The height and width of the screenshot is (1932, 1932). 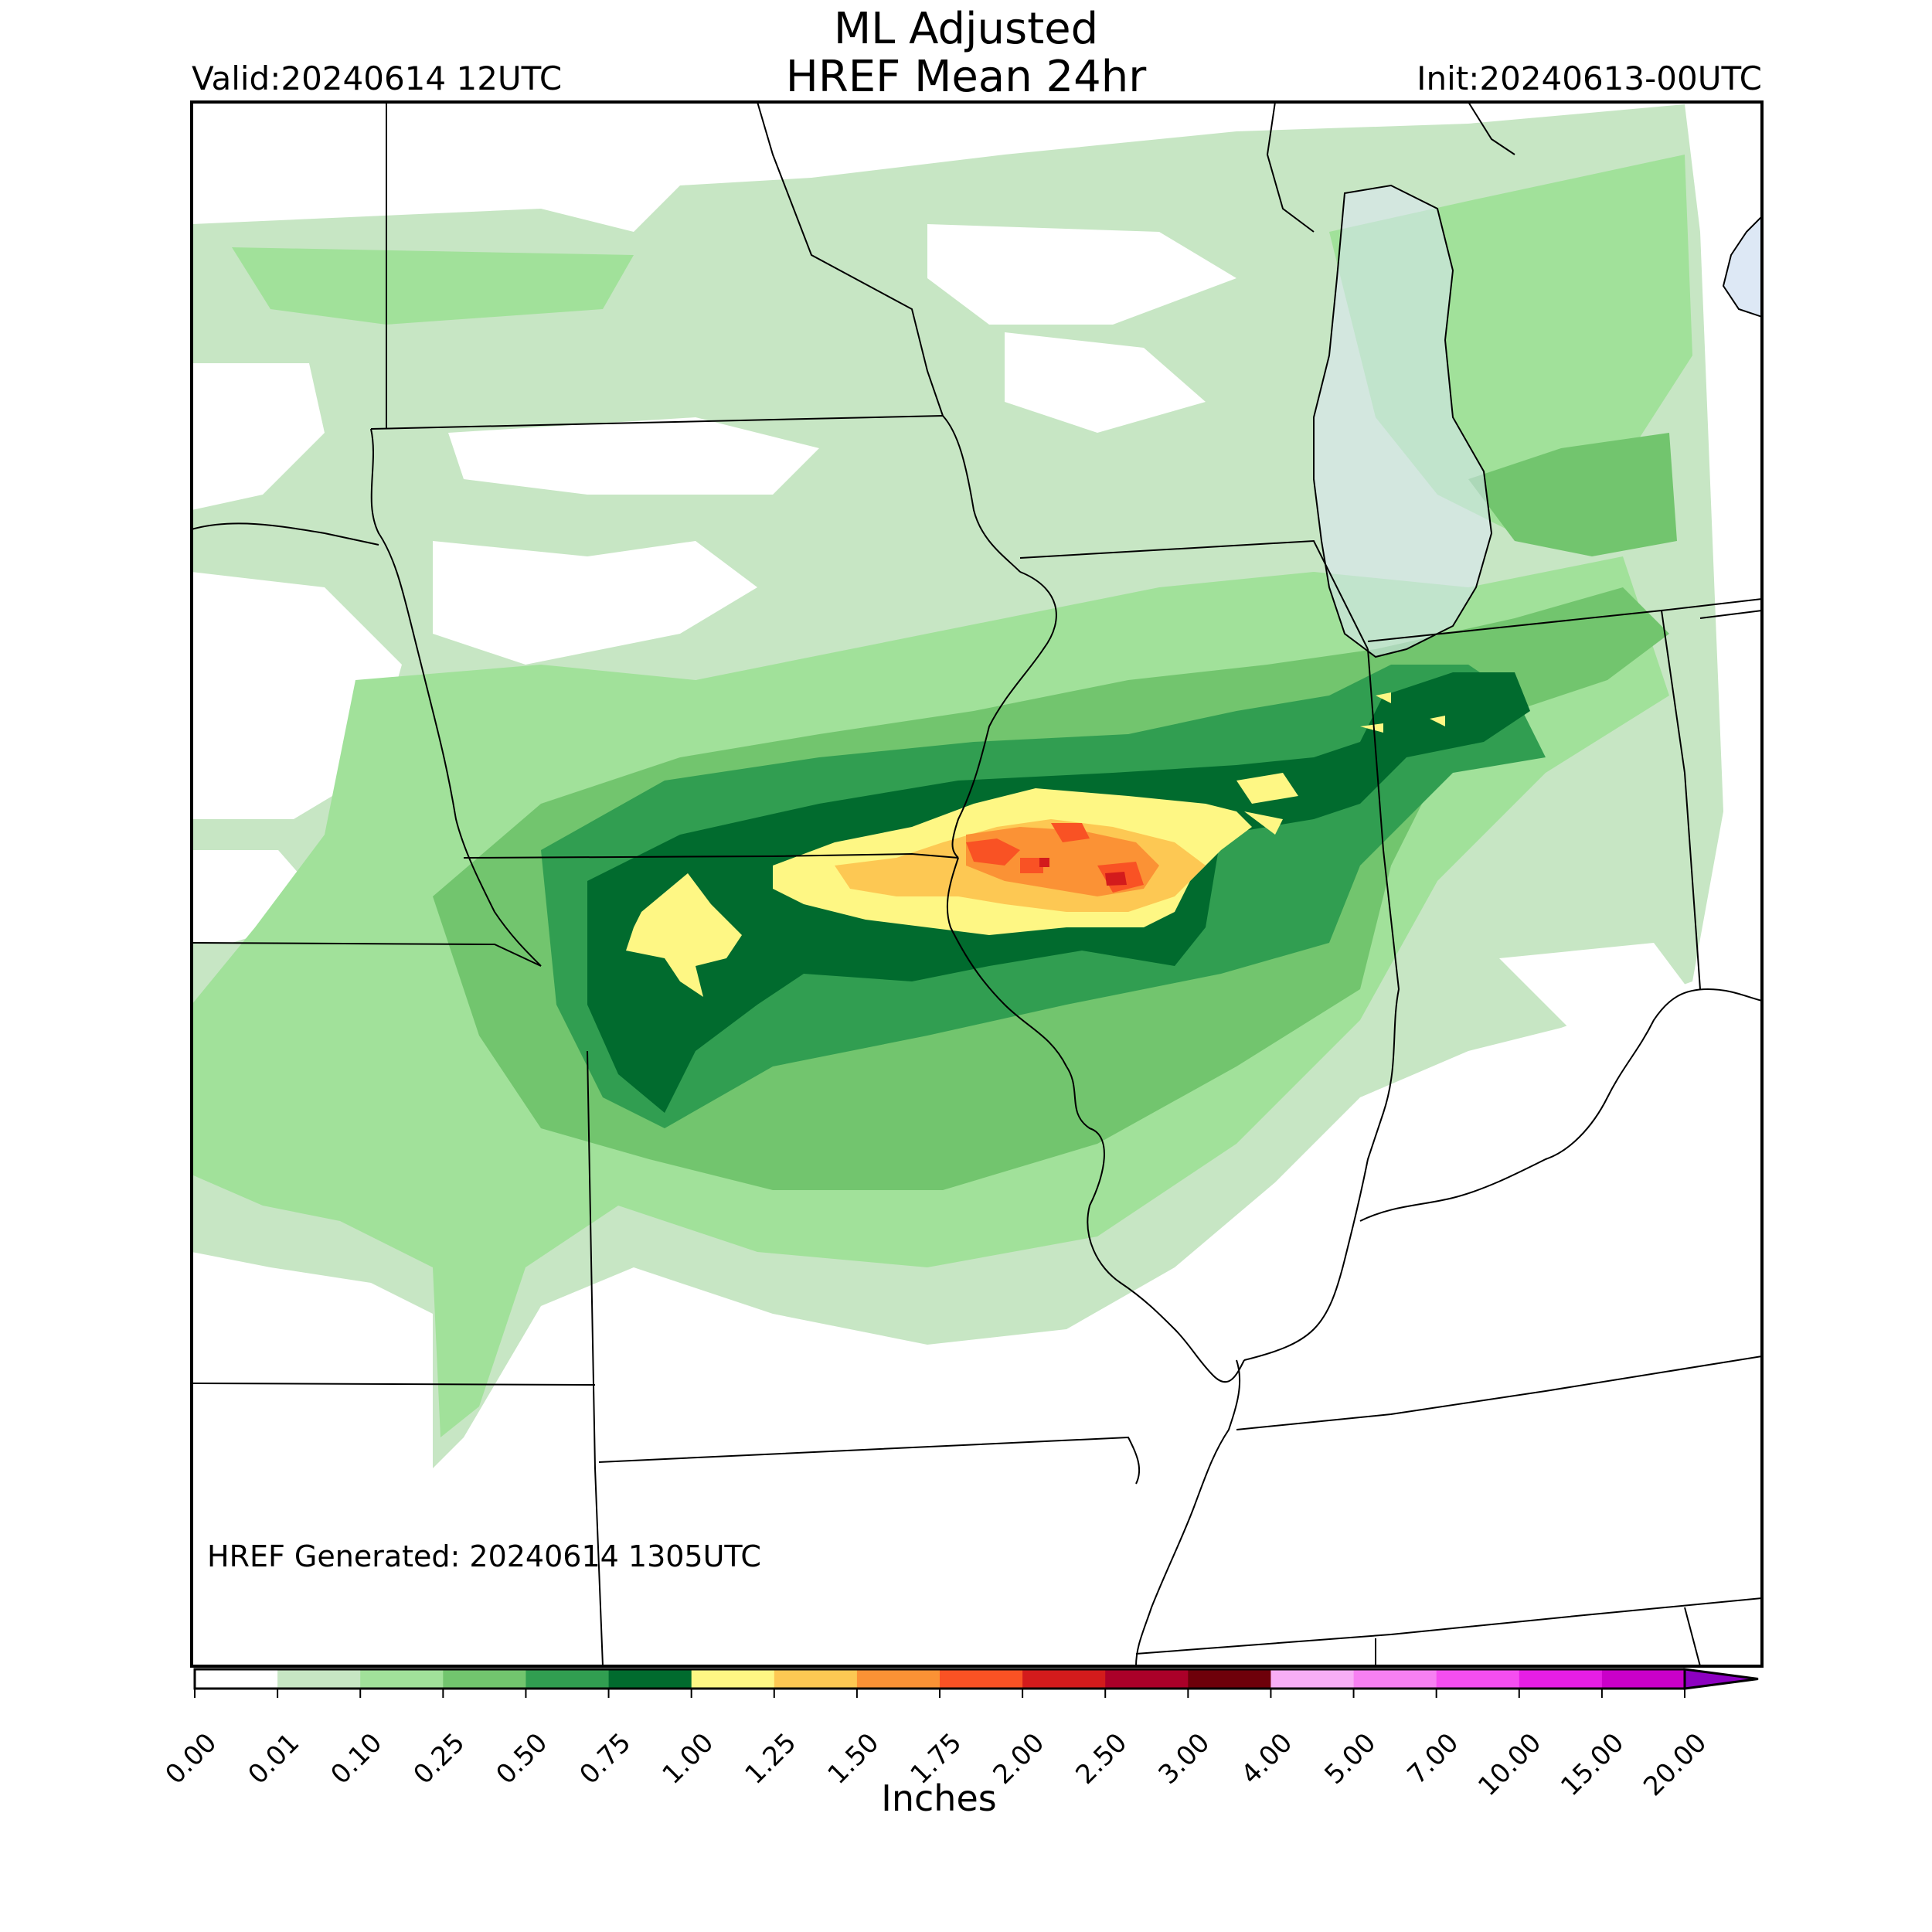 What do you see at coordinates (1742, 266) in the screenshot?
I see `lake-huron-edge` at bounding box center [1742, 266].